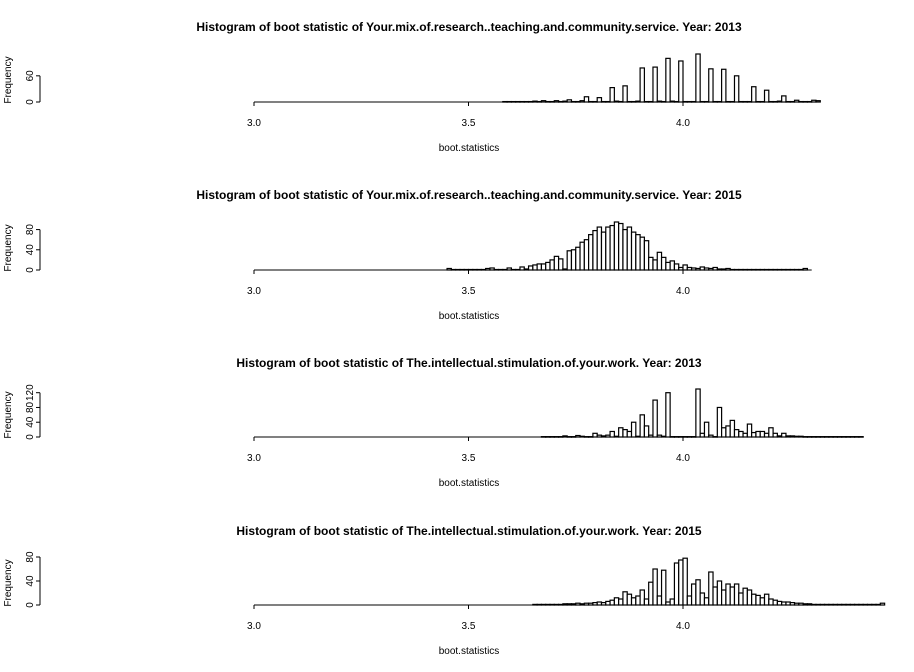  I want to click on x-tick-label: 3.5, so click(469, 458).